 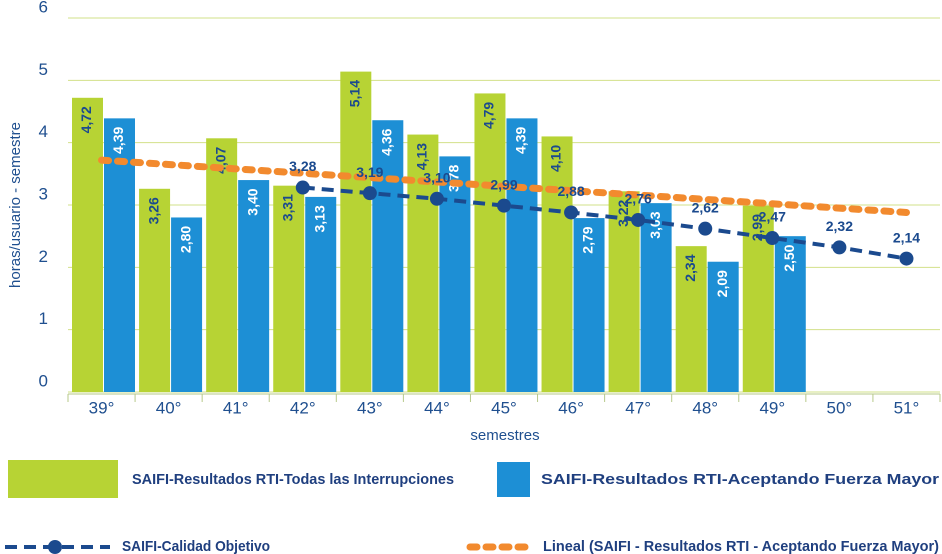 I want to click on data-label: 2,34, so click(x=690, y=267).